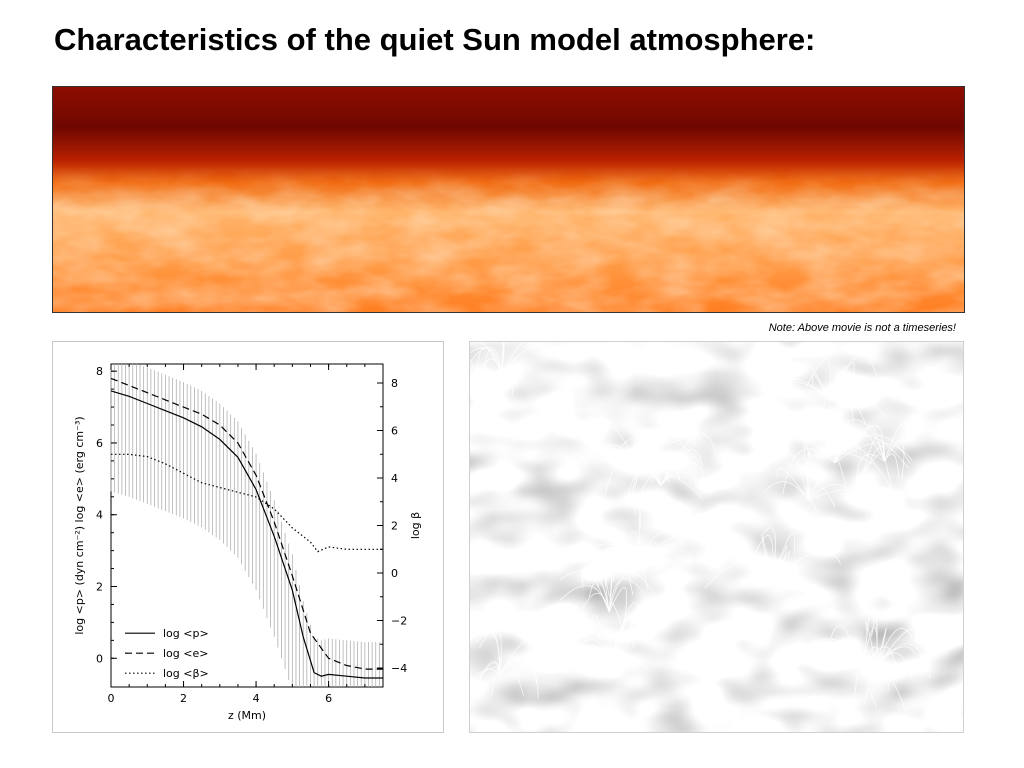  Describe the element at coordinates (394, 526) in the screenshot. I see `y-right-tick-label: 2` at that location.